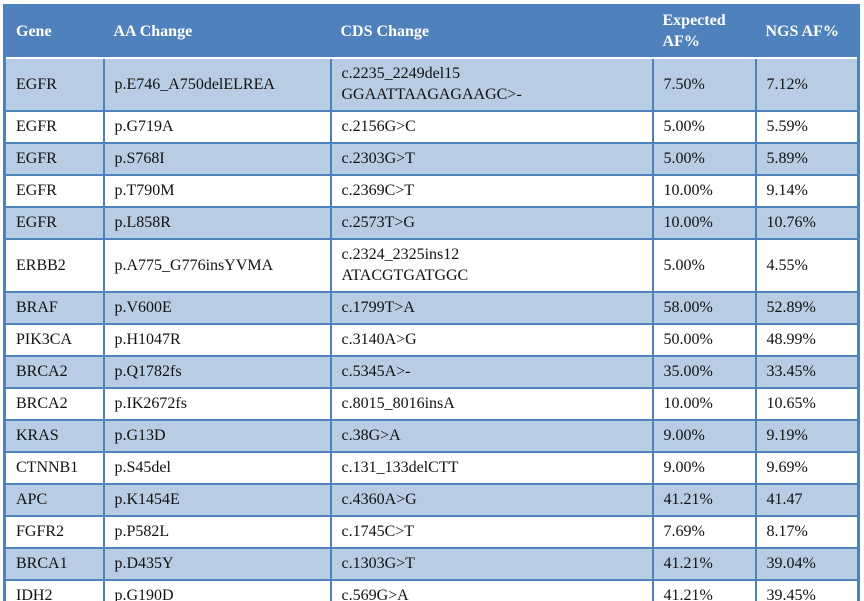  I want to click on table-row: PIK3CA p.H1047R c.3140A>G 50.00% 48.99%, so click(431, 340).